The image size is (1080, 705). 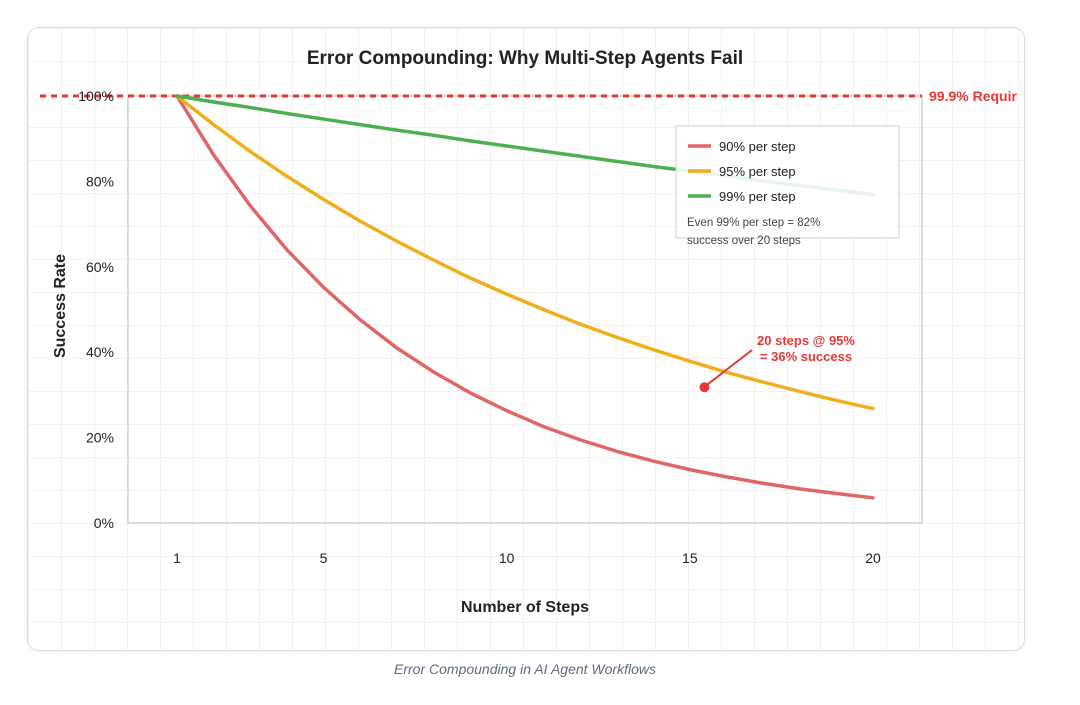 I want to click on legend-label: 99% per step, so click(x=757, y=196).